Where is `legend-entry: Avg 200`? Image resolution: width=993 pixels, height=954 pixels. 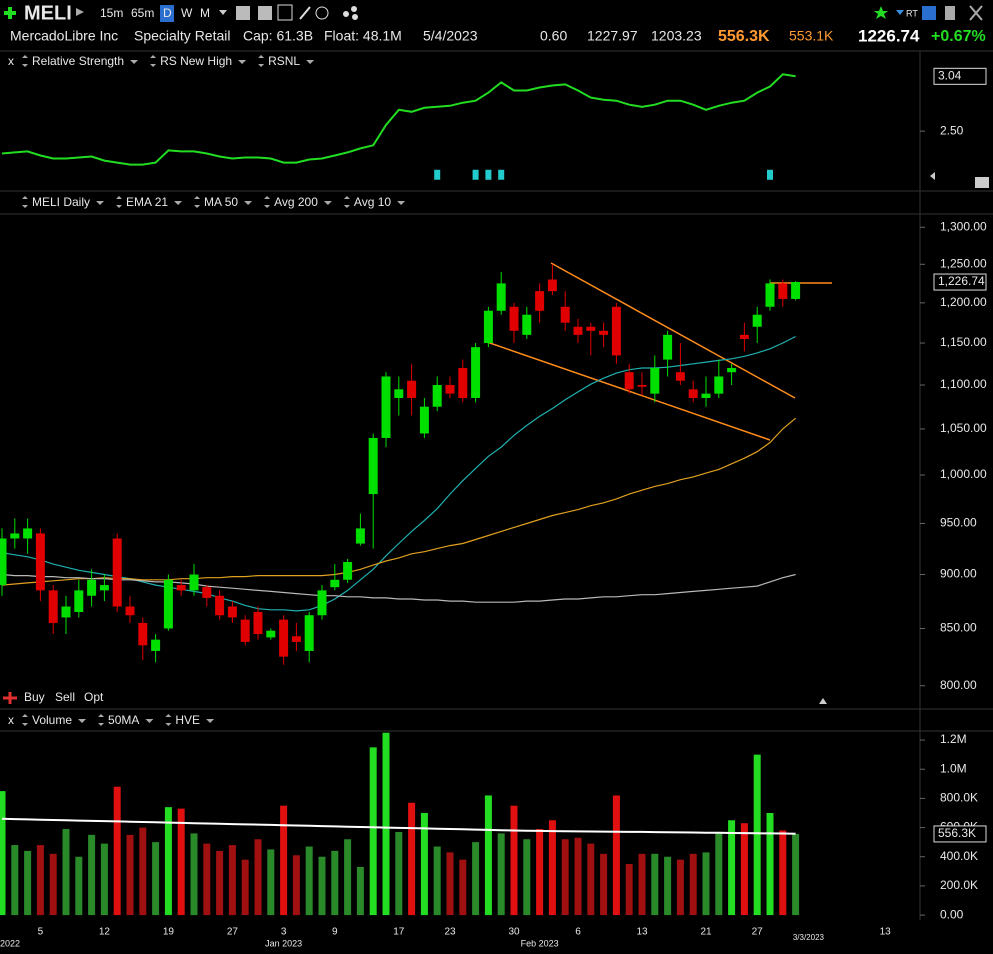
legend-entry: Avg 200 is located at coordinates (296, 202).